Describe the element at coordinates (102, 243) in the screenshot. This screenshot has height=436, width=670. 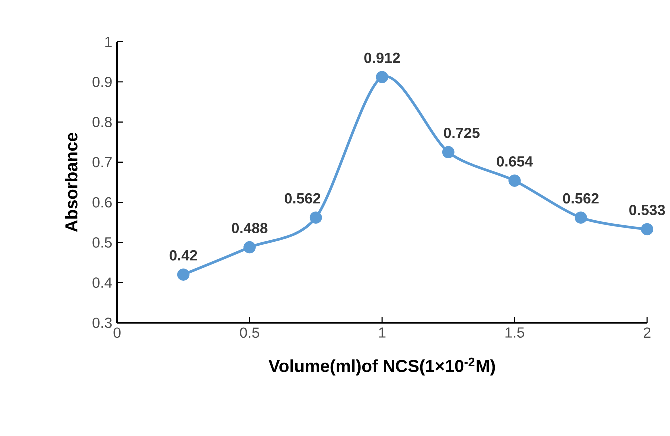
I see `y-tick-label: 0.5` at that location.